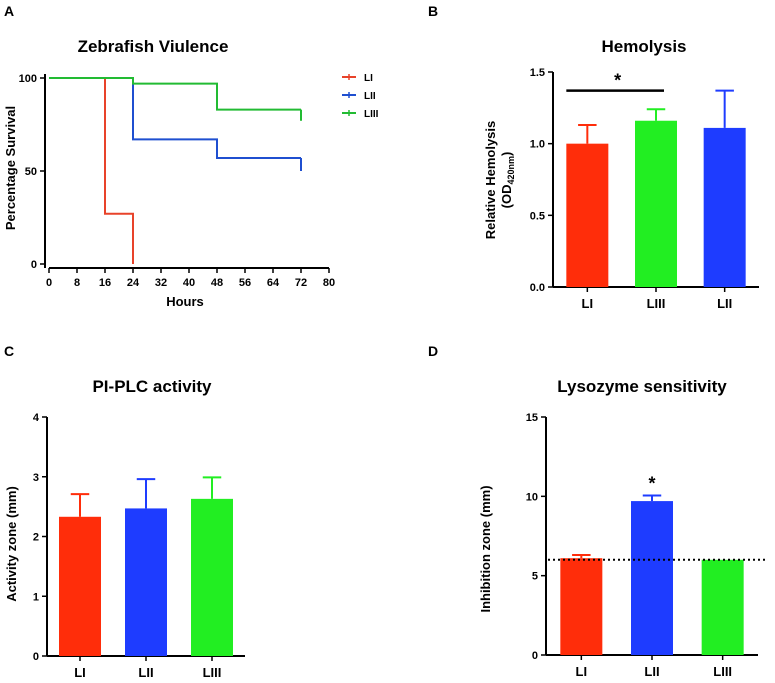  I want to click on survival-x-tick-label: 0, so click(49, 283).